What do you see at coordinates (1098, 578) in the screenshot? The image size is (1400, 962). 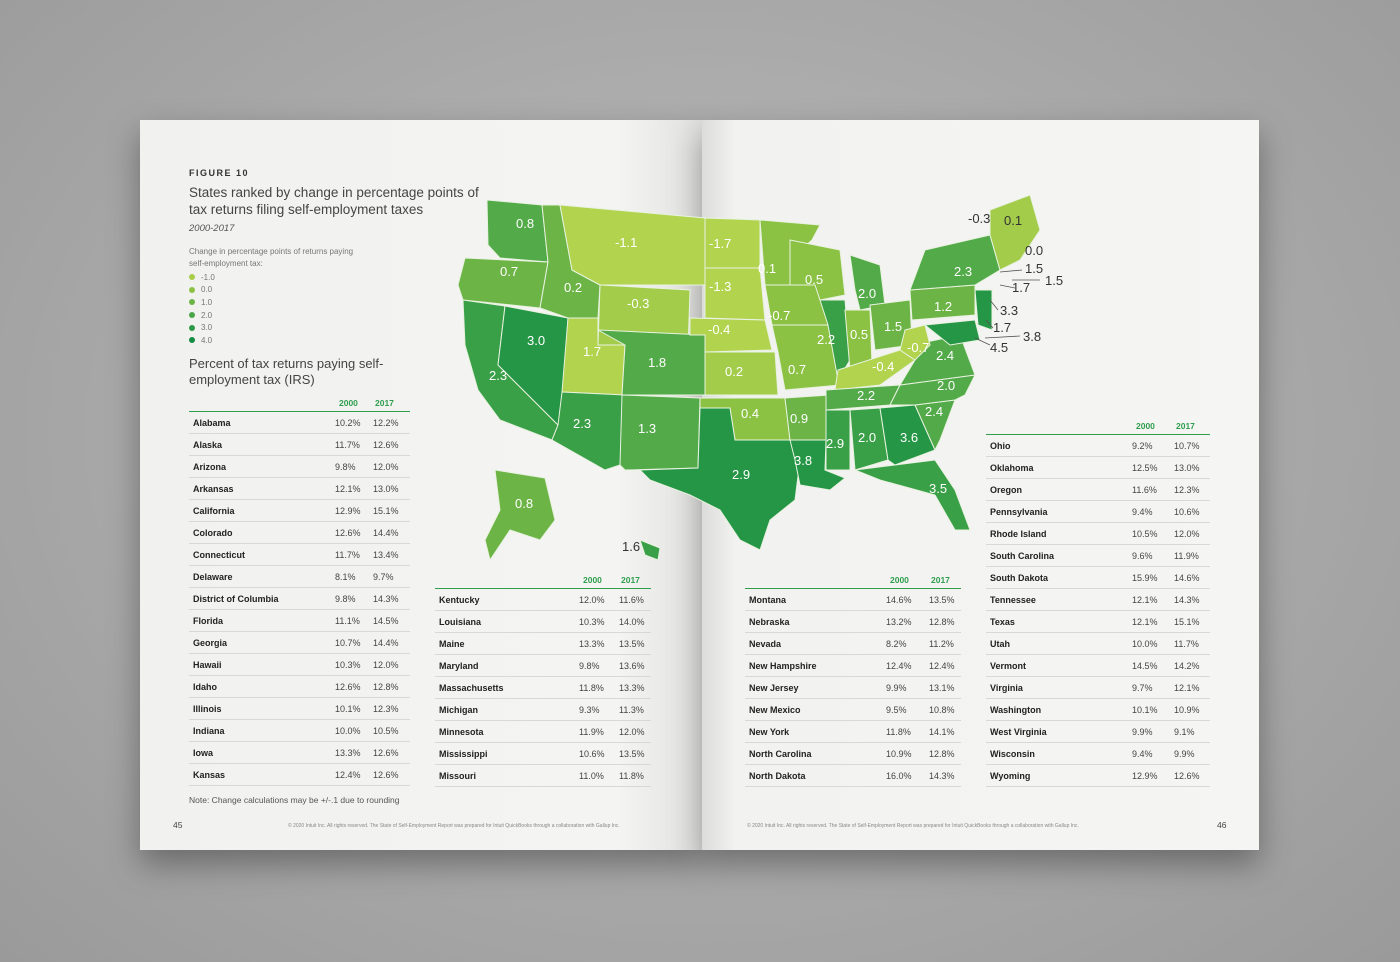 I see `table-row: South Dakota 15.9% 14.6%` at bounding box center [1098, 578].